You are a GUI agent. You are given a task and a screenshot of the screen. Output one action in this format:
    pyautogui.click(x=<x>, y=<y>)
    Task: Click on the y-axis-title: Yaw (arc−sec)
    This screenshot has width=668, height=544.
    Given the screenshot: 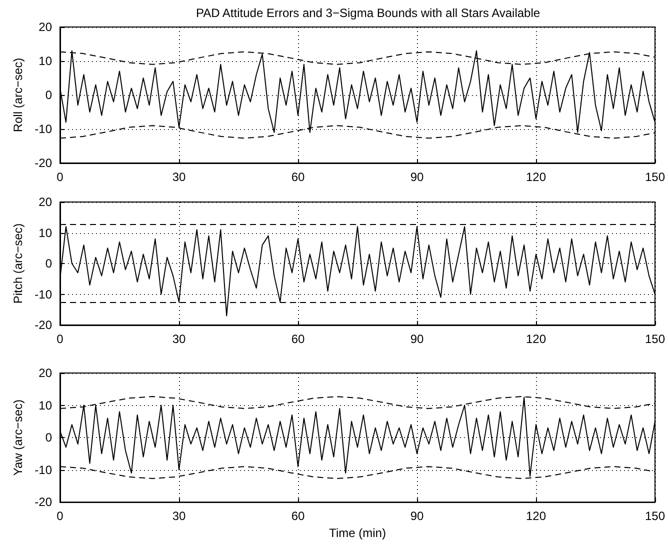 What is the action you would take?
    pyautogui.click(x=17, y=437)
    